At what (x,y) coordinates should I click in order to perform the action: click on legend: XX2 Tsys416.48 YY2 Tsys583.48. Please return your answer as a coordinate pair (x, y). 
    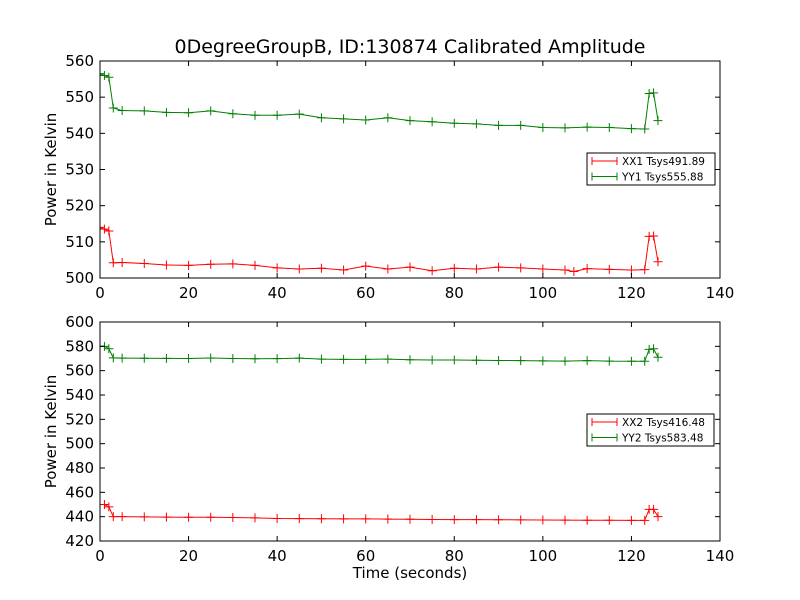
    Looking at the image, I should click on (650, 430).